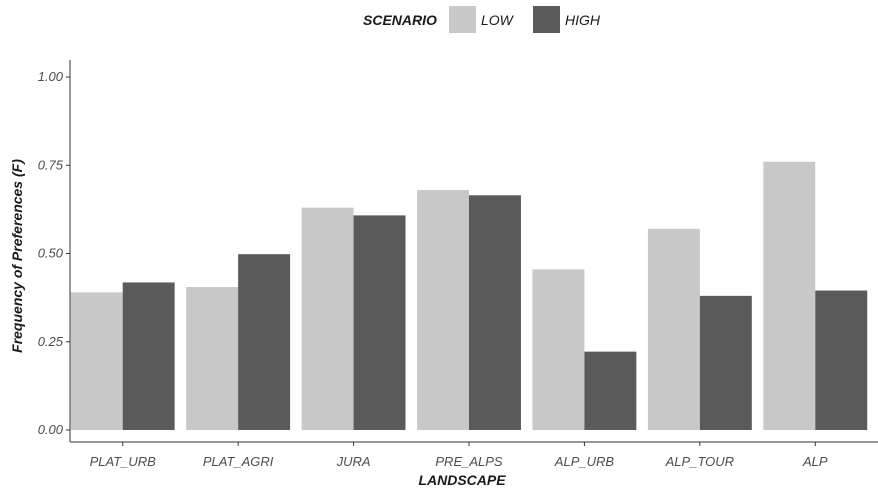 Image resolution: width=878 pixels, height=492 pixels. Describe the element at coordinates (51, 253) in the screenshot. I see `y-tick-label: 0.50` at that location.